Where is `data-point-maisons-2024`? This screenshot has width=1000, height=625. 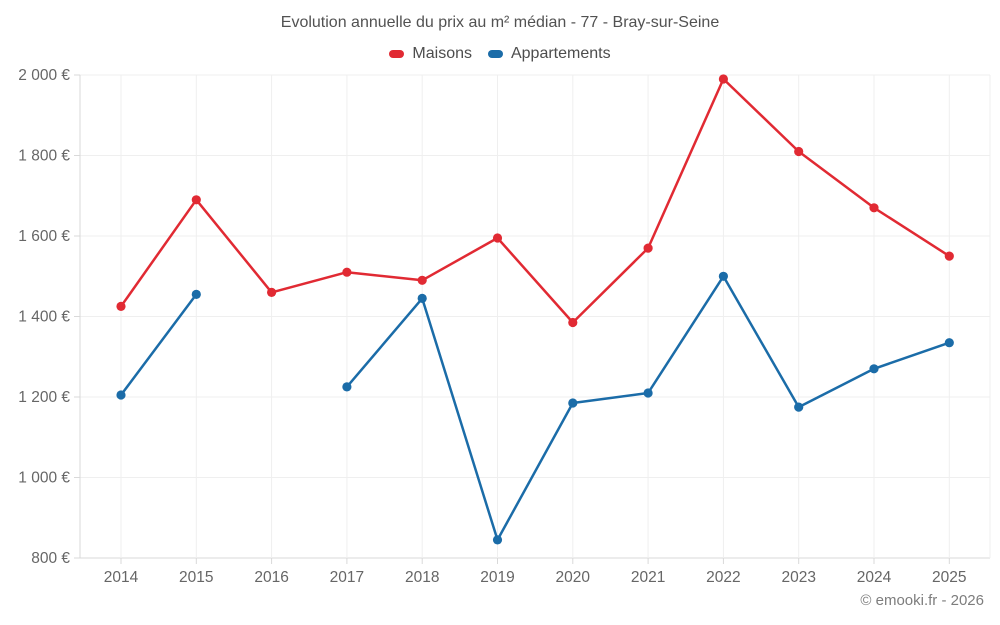 data-point-maisons-2024 is located at coordinates (874, 208).